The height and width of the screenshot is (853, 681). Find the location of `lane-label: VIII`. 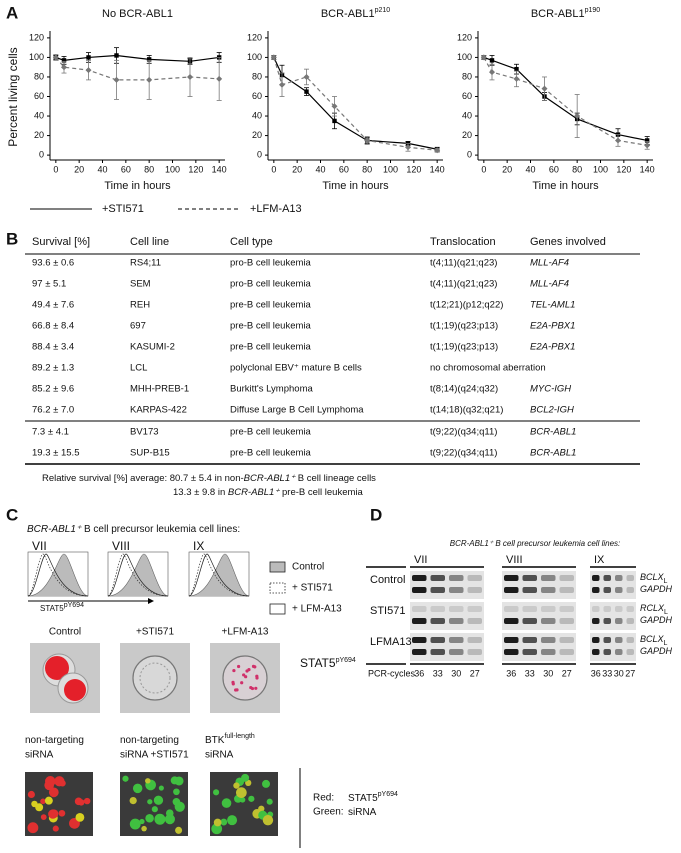

lane-label: VIII is located at coordinates (514, 560).